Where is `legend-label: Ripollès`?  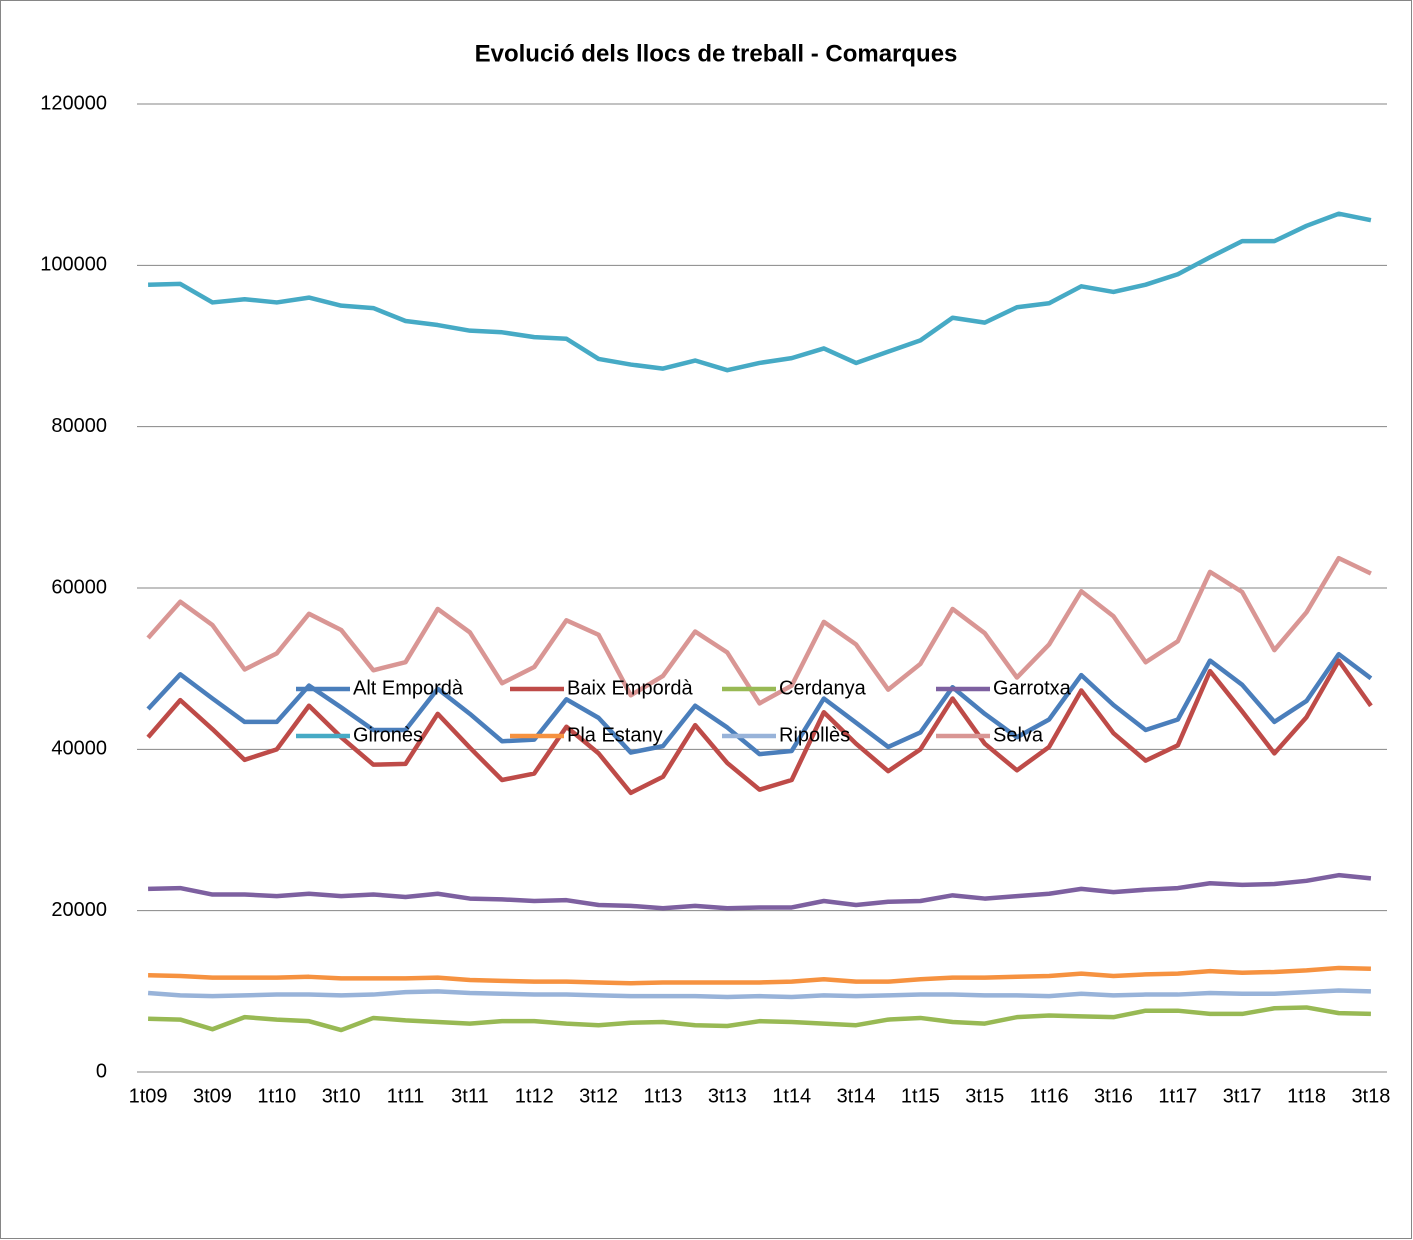 legend-label: Ripollès is located at coordinates (814, 735).